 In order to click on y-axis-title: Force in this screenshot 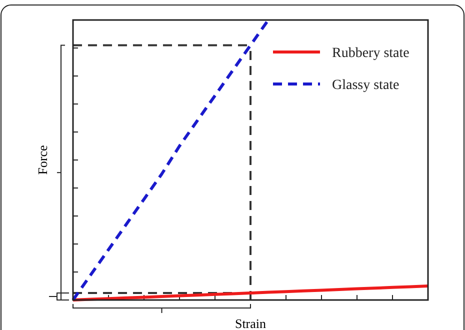, I will do `click(42, 159)`.